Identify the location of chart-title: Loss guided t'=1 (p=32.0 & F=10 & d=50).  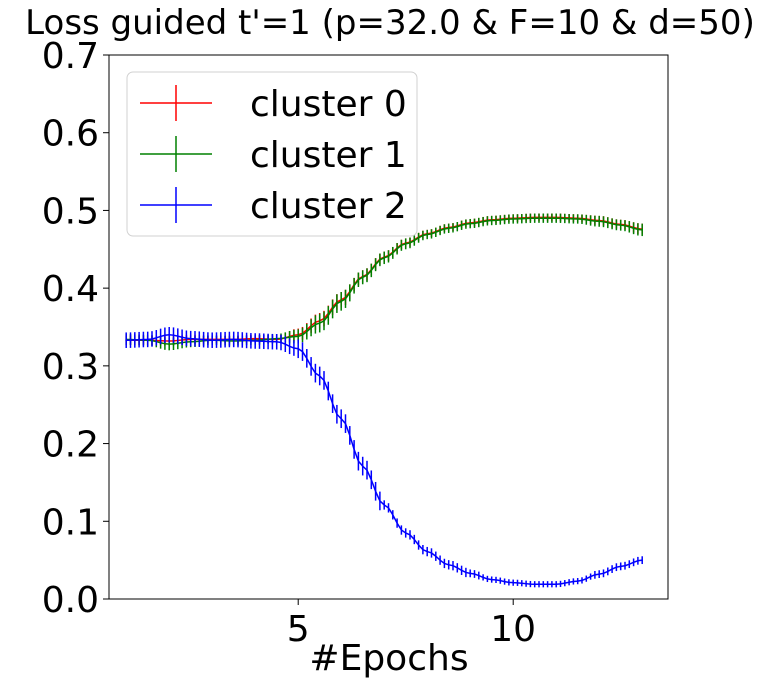
(390, 23).